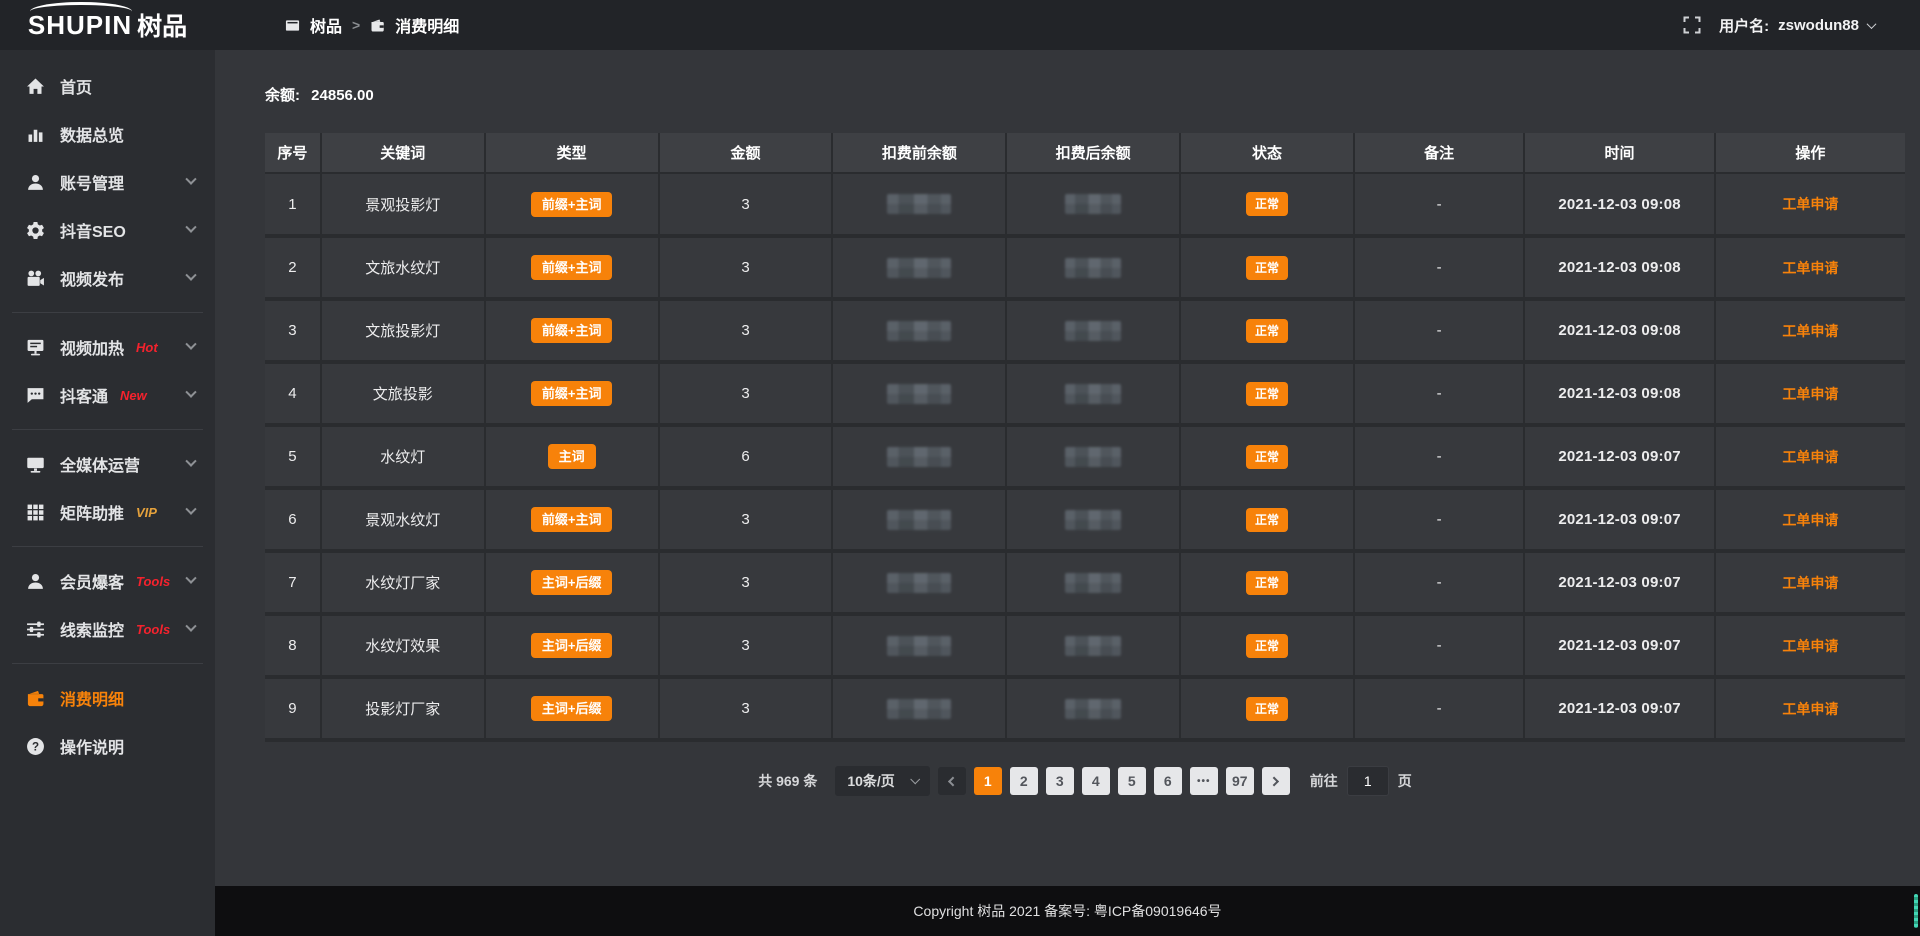  Describe the element at coordinates (1067, 911) in the screenshot. I see `copyright-text: Copyright 树品 2021 备案号: 粤ICP备09019646号` at that location.